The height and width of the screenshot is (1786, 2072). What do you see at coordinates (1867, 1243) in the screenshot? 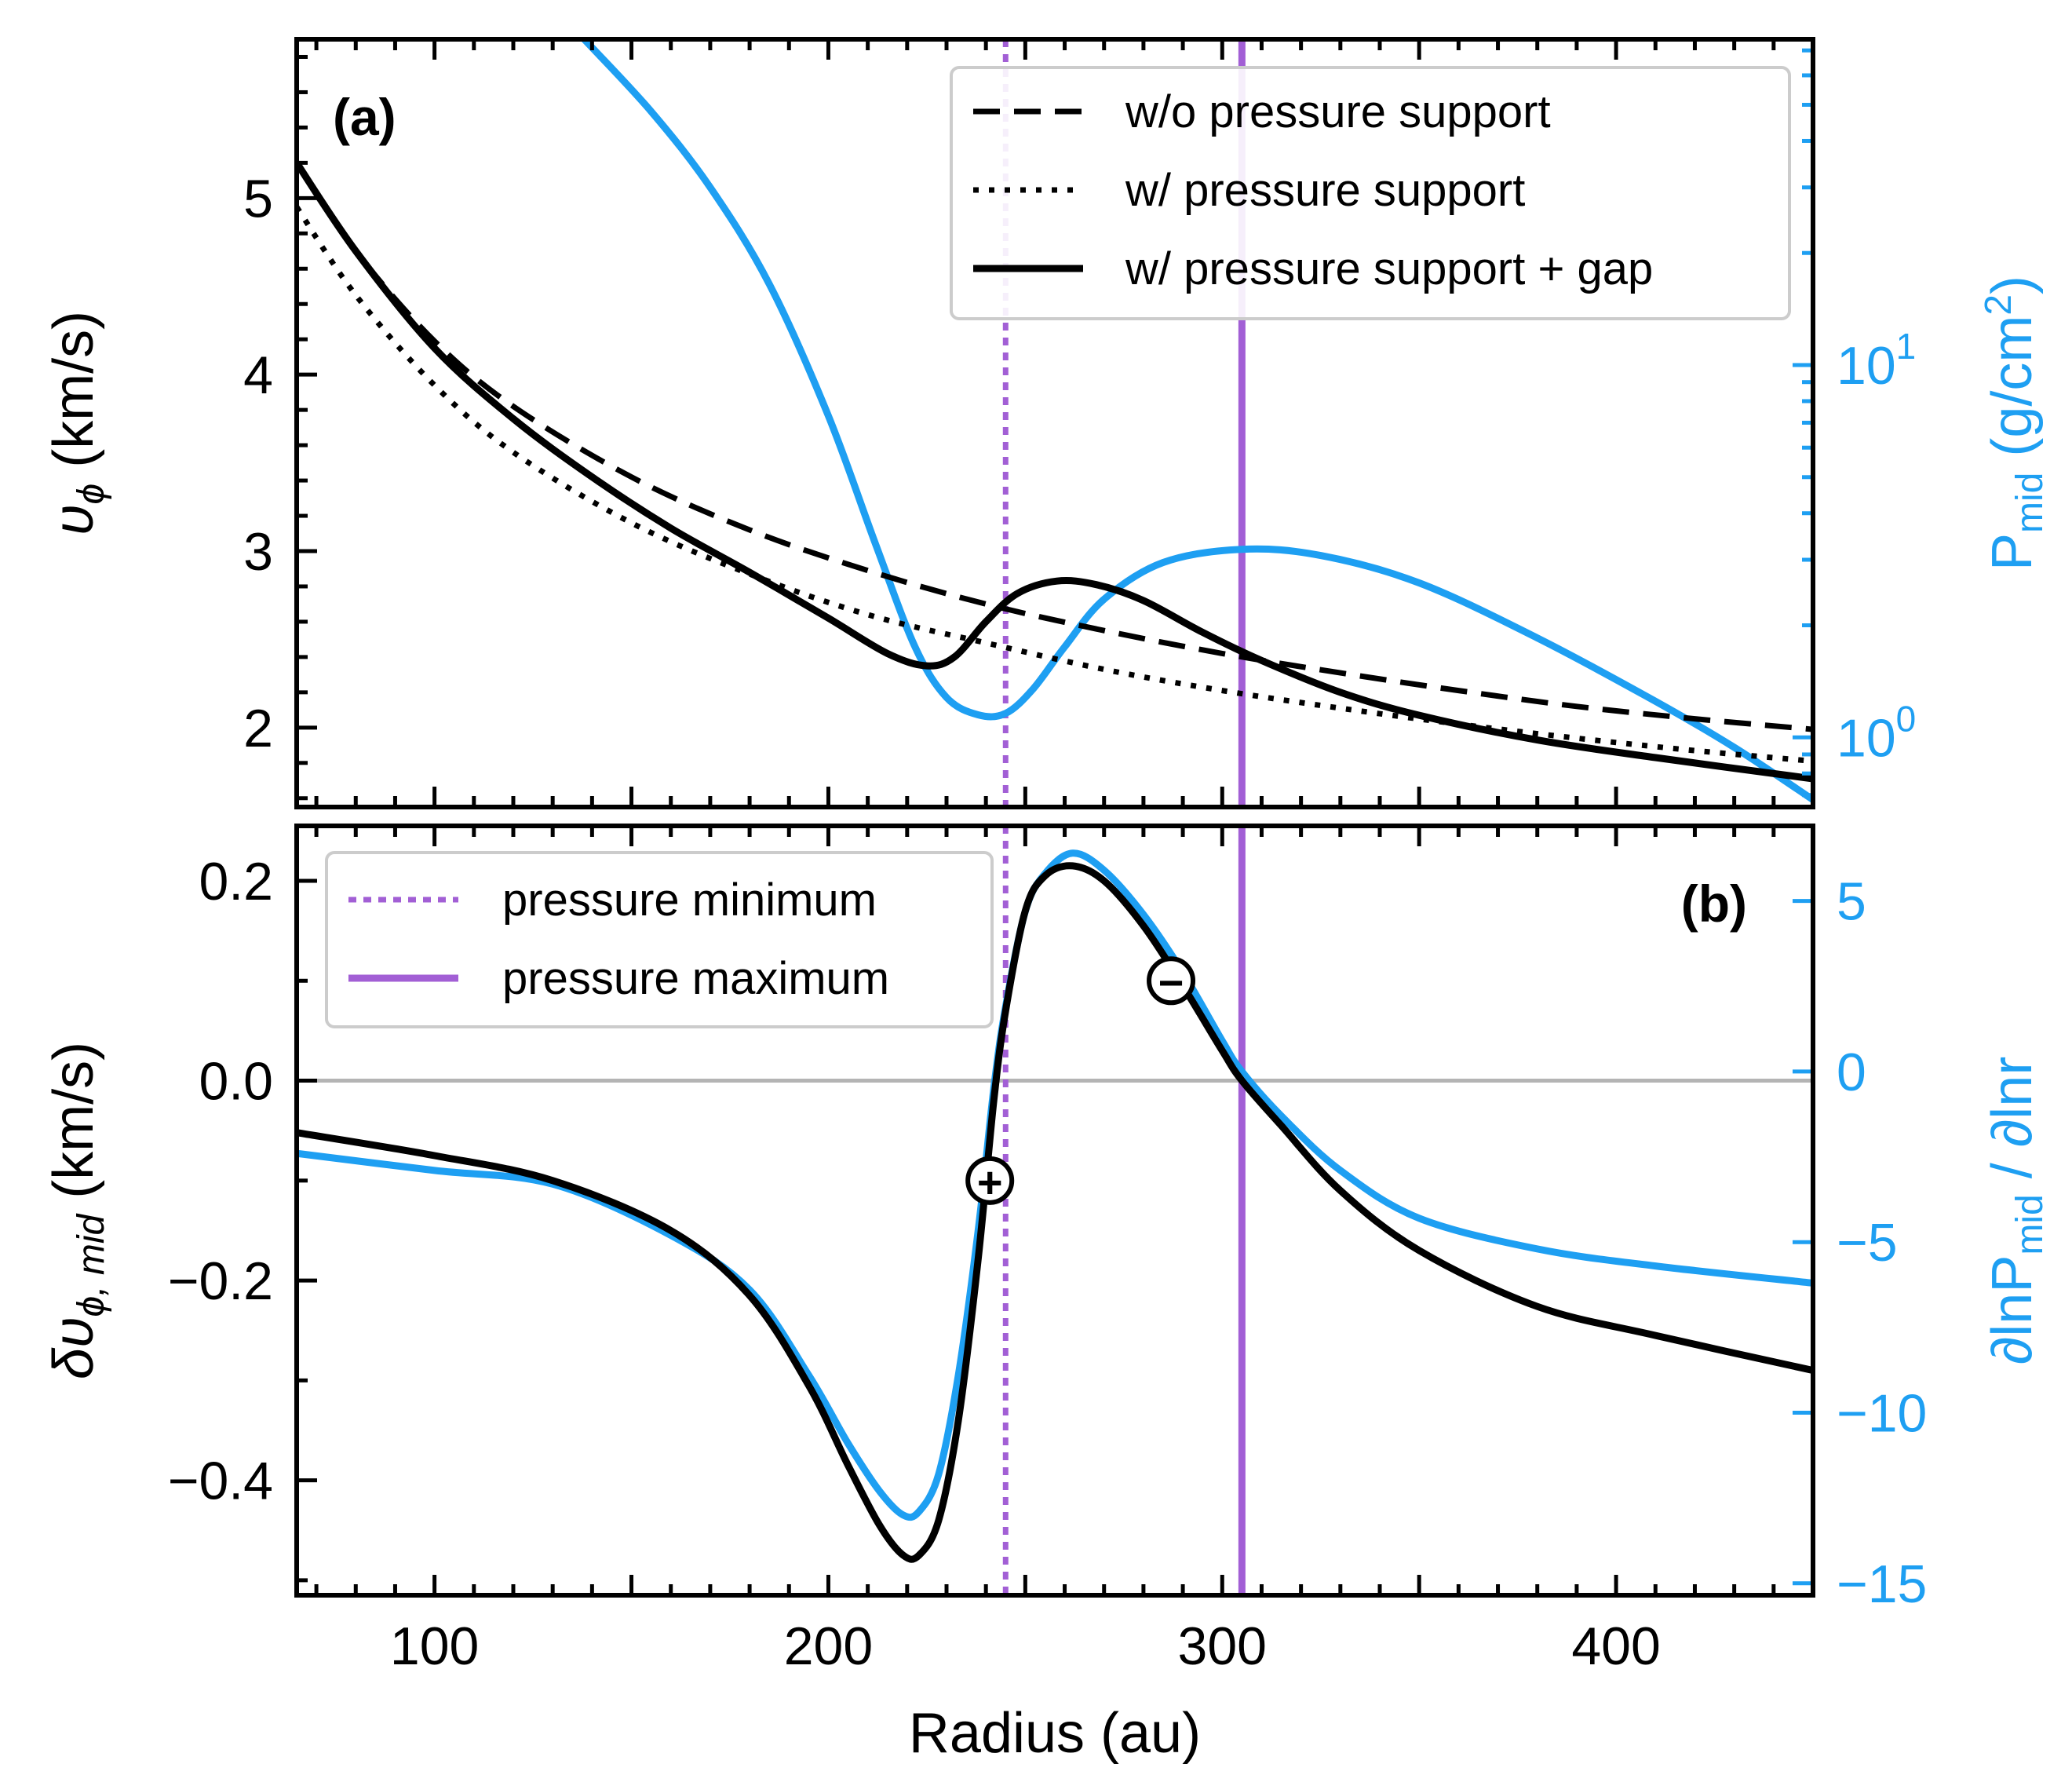
I see `y-tick-label-right-b: −5` at bounding box center [1867, 1243].